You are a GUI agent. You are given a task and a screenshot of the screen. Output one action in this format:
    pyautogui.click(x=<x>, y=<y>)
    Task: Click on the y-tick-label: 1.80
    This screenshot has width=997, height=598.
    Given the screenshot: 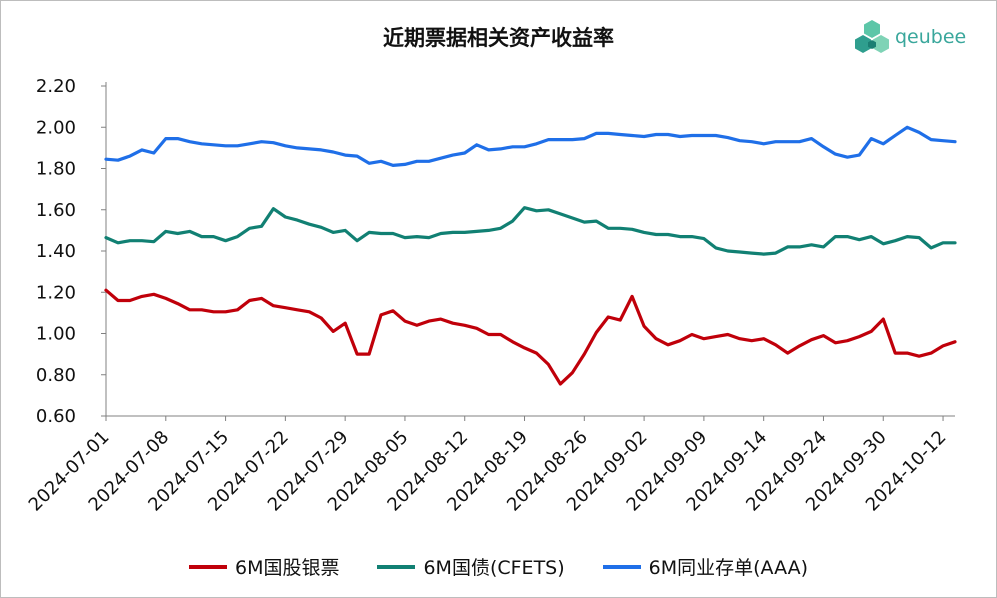 What is the action you would take?
    pyautogui.click(x=56, y=169)
    